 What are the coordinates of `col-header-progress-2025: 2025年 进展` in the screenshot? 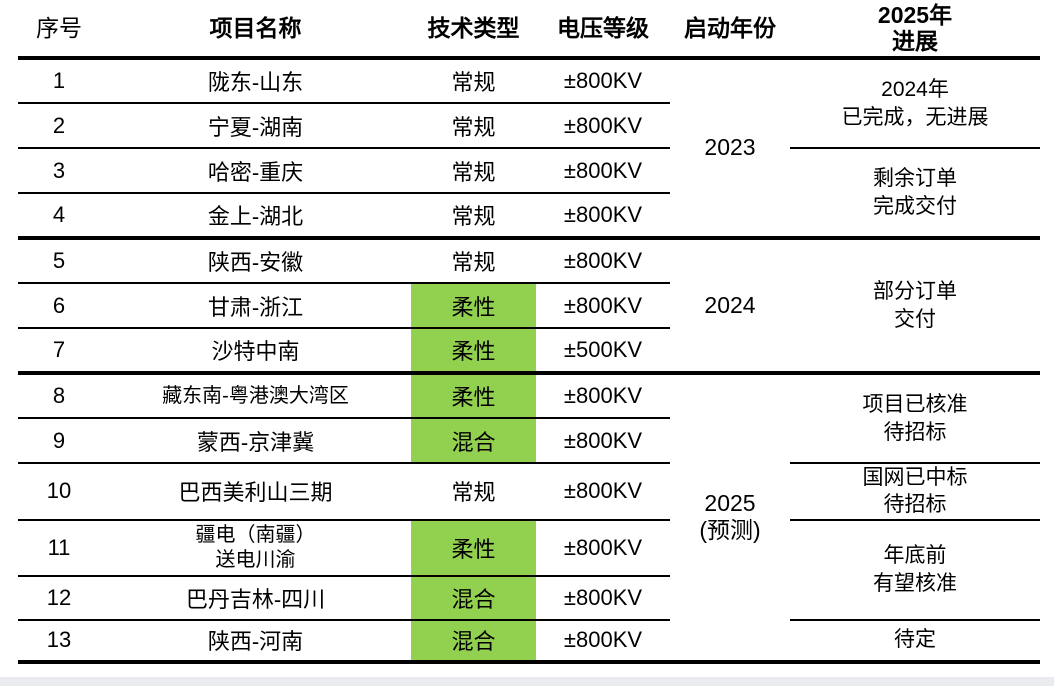 It's located at (915, 30).